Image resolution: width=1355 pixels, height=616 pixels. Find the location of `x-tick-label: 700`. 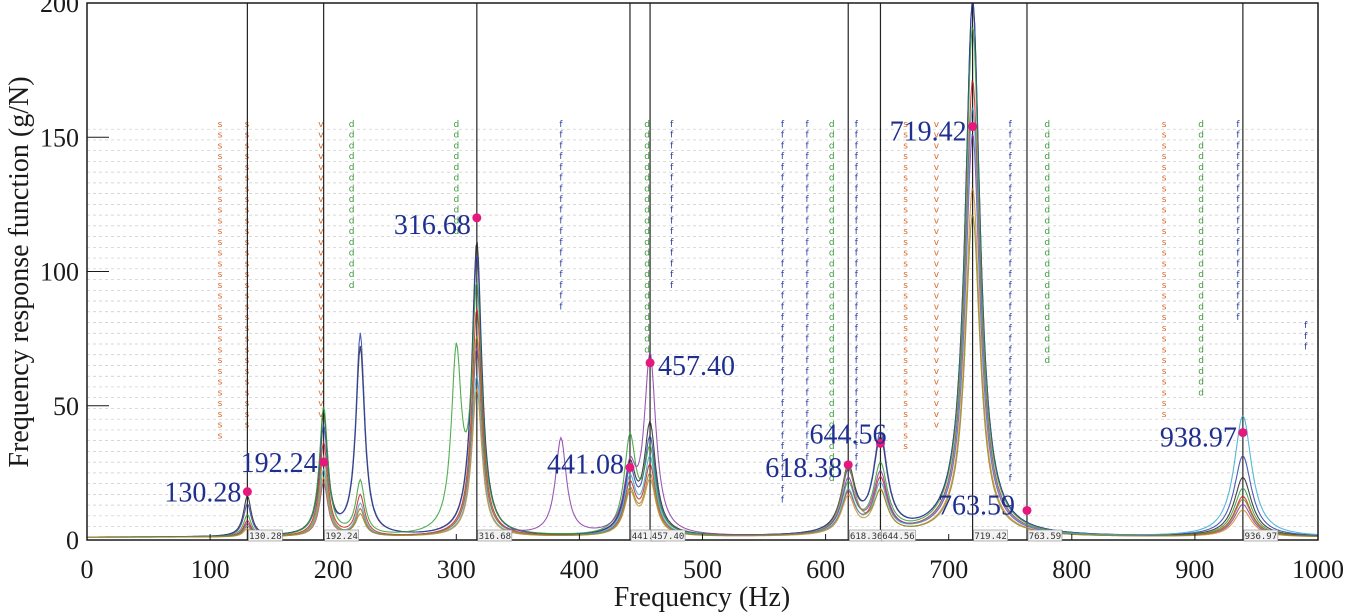

x-tick-label: 700 is located at coordinates (948, 569).